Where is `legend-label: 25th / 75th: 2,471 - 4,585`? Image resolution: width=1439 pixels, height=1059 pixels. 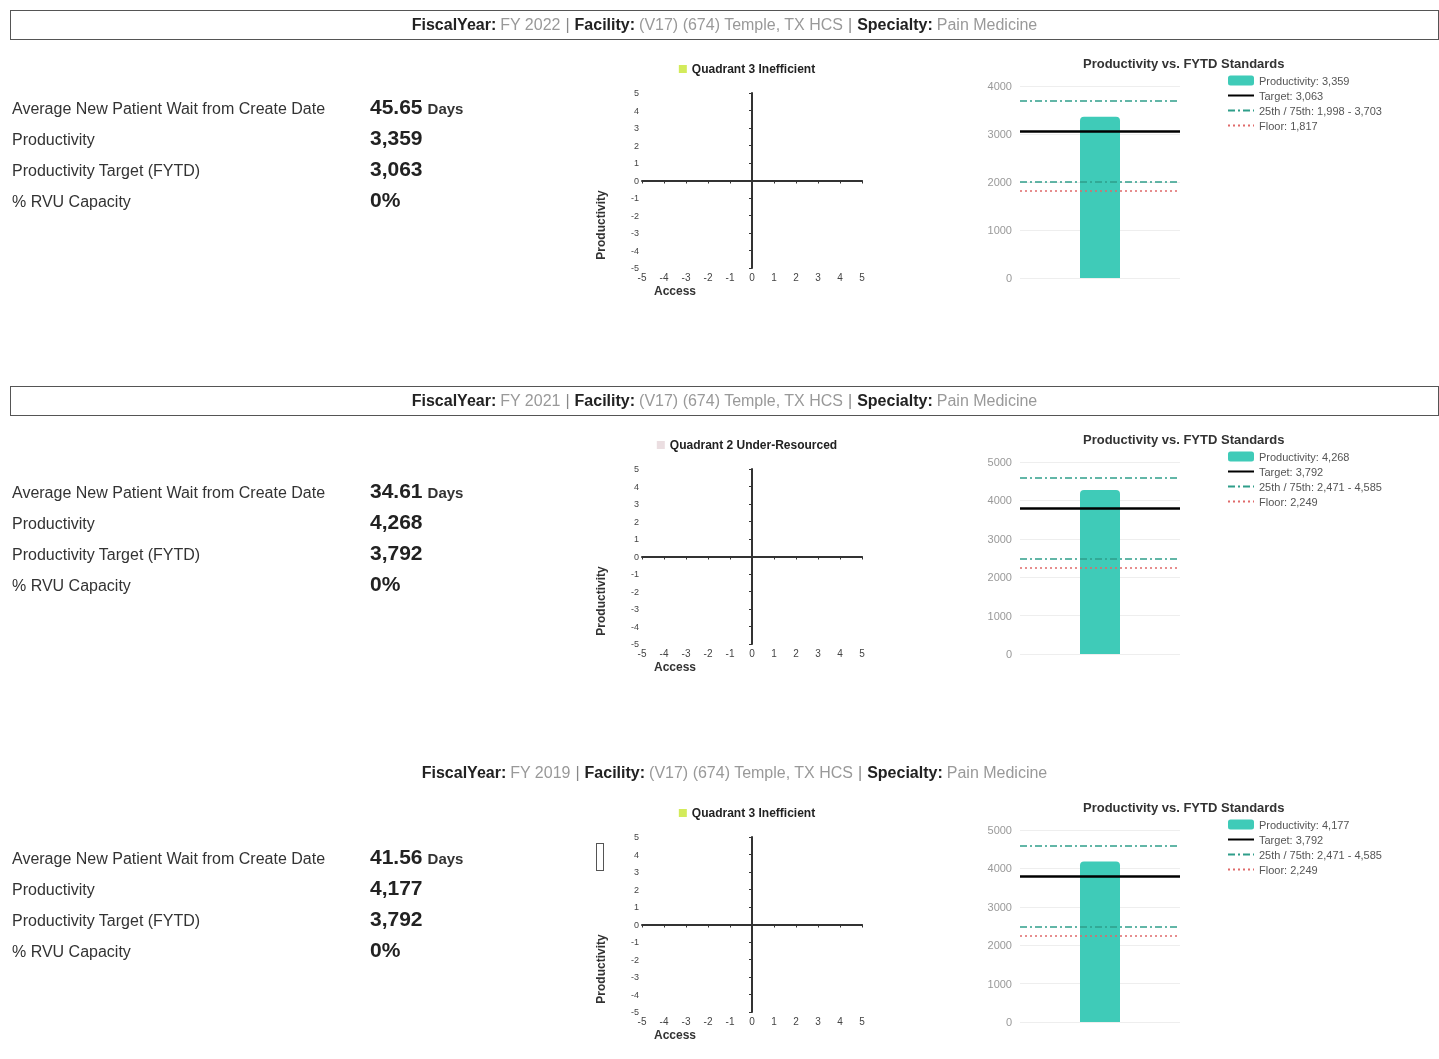 legend-label: 25th / 75th: 2,471 - 4,585 is located at coordinates (1320, 854).